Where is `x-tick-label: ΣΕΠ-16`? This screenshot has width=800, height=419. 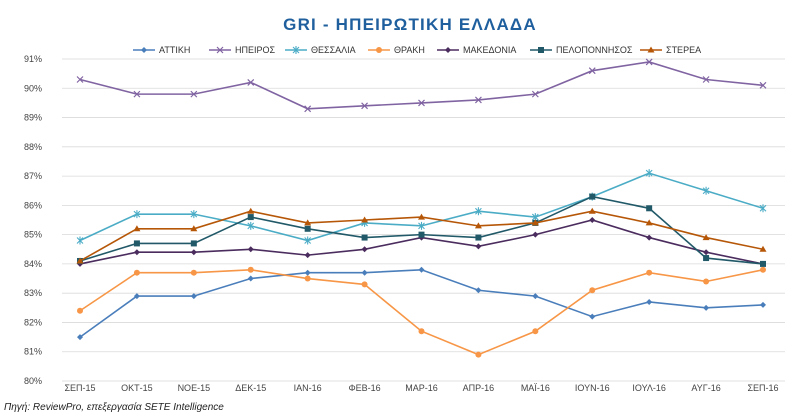 x-tick-label: ΣΕΠ-16 is located at coordinates (762, 388).